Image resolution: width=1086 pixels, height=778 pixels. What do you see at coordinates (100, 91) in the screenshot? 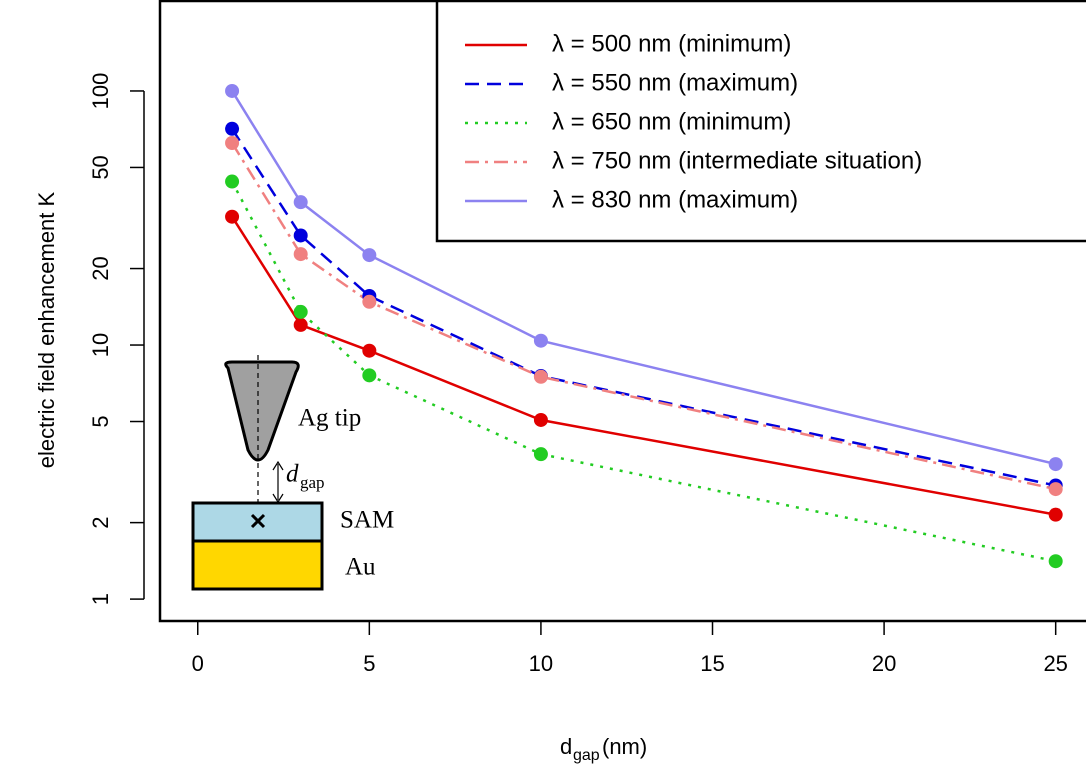
I see `y-tick-label: 100` at bounding box center [100, 91].